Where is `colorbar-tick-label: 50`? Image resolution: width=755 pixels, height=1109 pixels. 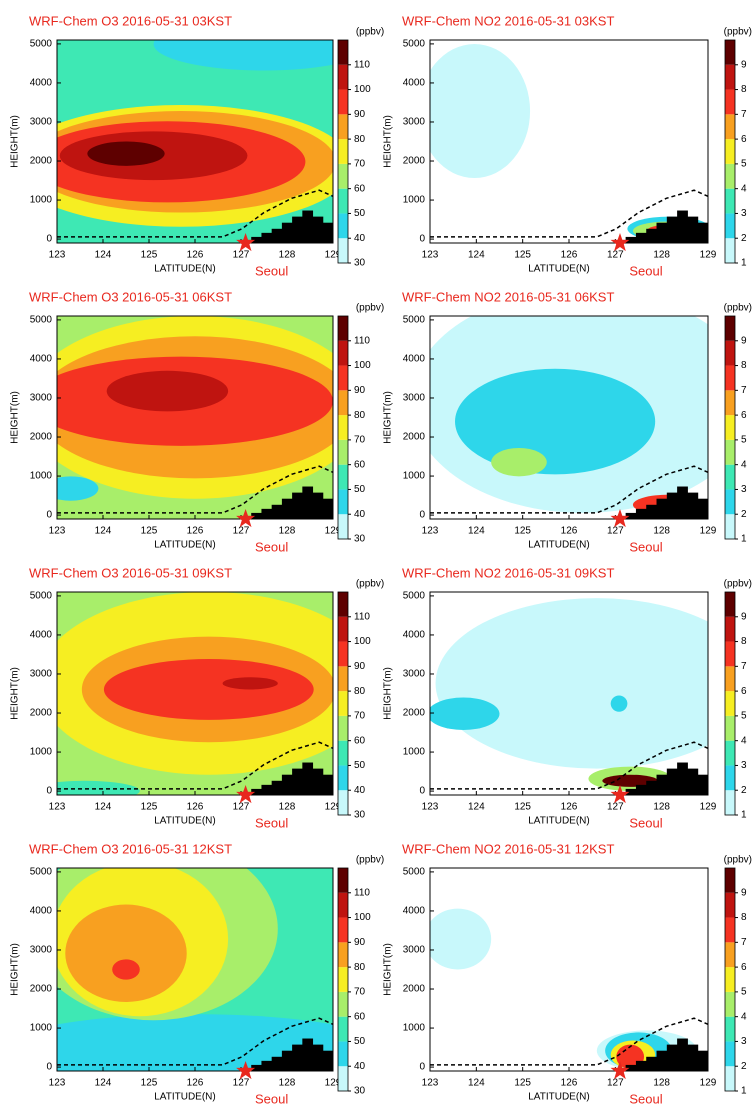 colorbar-tick-label: 50 is located at coordinates (360, 765).